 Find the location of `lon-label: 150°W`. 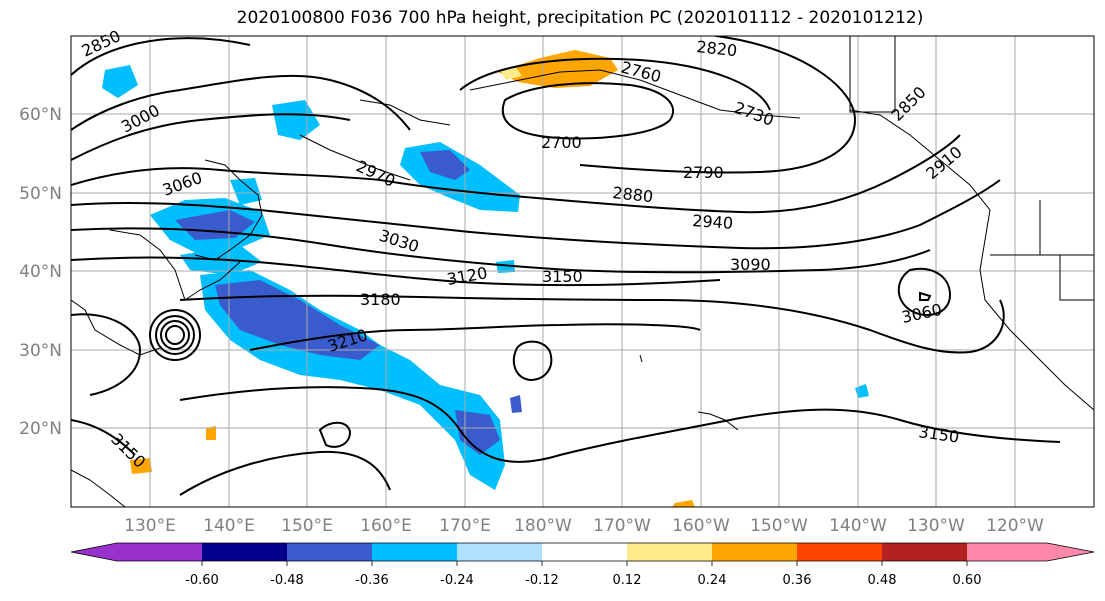

lon-label: 150°W is located at coordinates (779, 526).